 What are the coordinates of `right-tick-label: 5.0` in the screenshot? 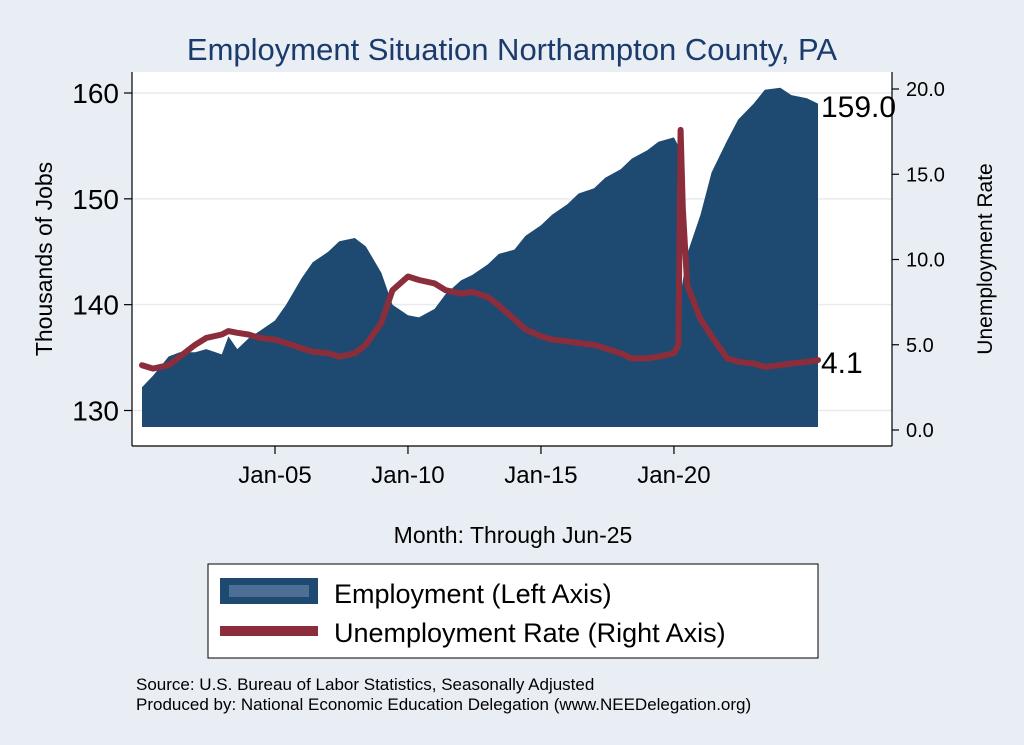 It's located at (920, 346).